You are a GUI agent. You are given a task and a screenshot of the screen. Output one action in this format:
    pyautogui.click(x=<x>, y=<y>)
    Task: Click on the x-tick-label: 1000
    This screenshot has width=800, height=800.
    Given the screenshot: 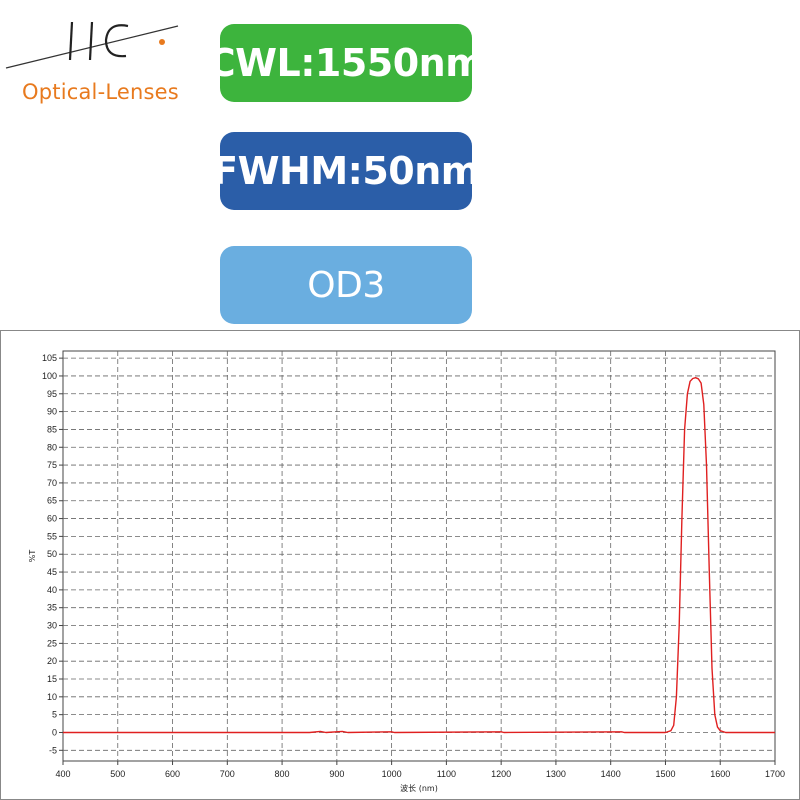 What is the action you would take?
    pyautogui.click(x=392, y=774)
    